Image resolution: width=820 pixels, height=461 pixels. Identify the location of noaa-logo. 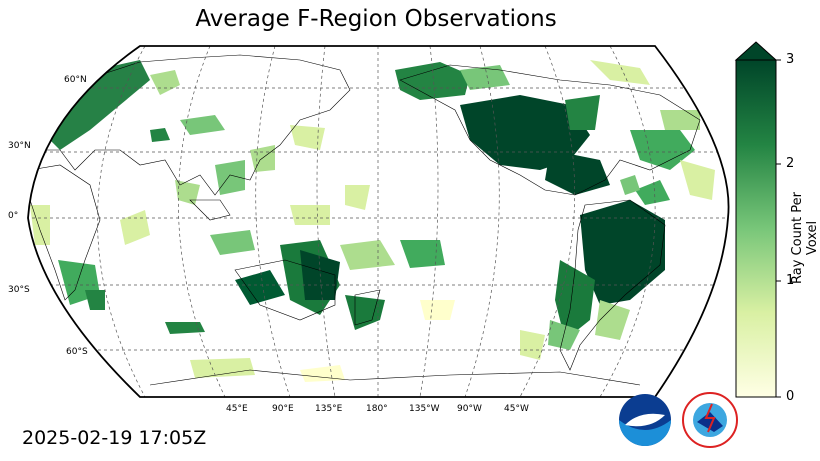
(645, 420).